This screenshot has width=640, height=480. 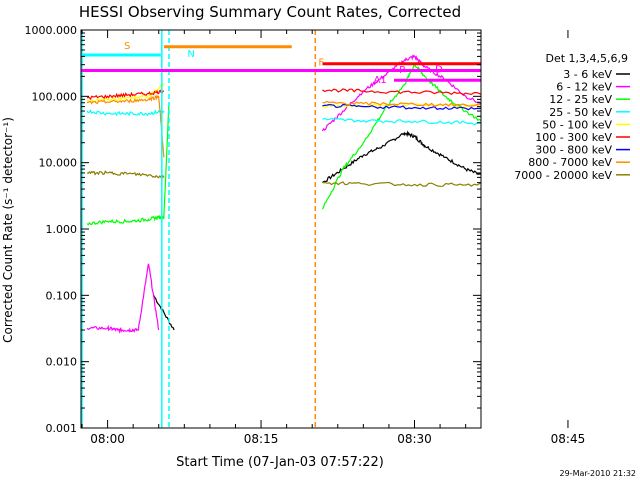 What do you see at coordinates (586, 58) in the screenshot?
I see `legend-header: Det 1,3,4,5,6,9` at bounding box center [586, 58].